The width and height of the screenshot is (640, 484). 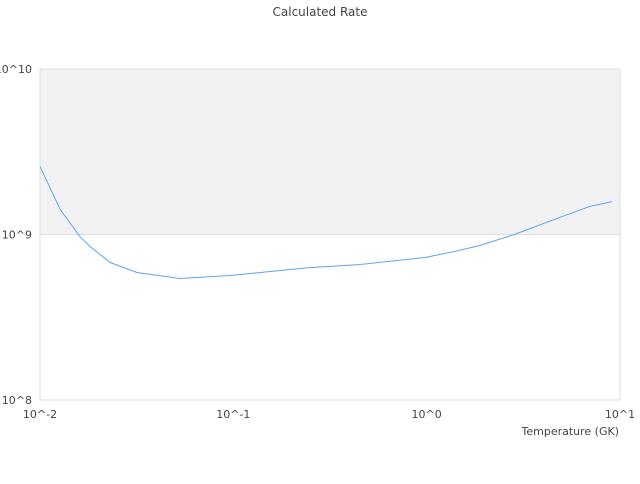 I want to click on y-axis: 10^8 10^9 10^10, so click(x=16, y=235).